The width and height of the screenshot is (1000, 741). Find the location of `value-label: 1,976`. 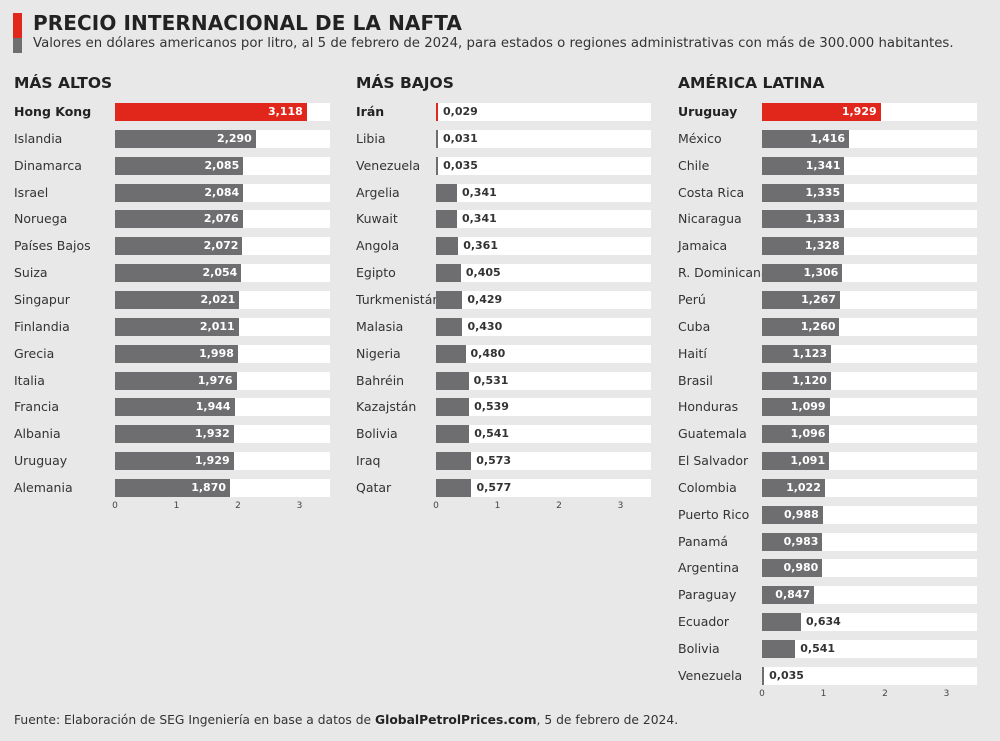

value-label: 1,976 is located at coordinates (215, 380).